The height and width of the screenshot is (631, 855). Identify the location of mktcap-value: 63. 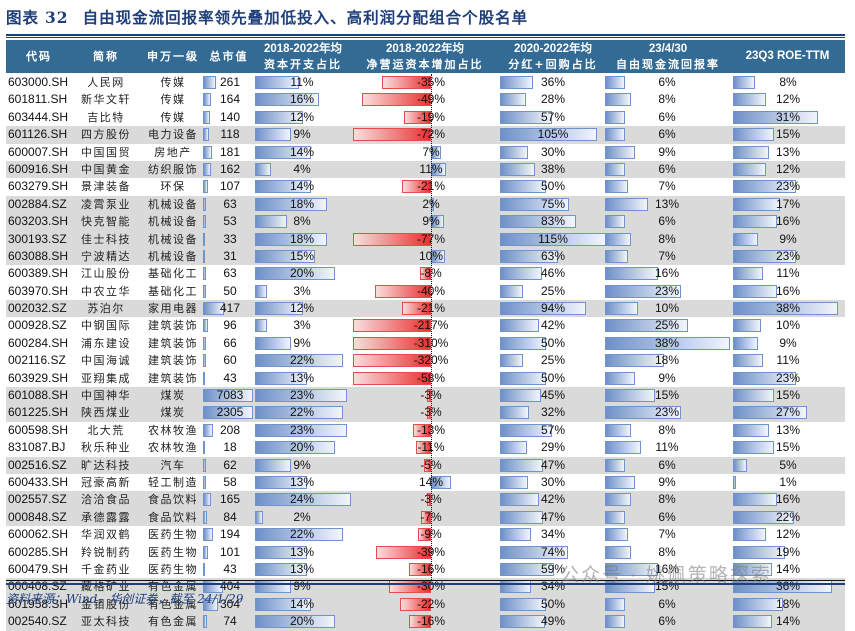
(230, 273).